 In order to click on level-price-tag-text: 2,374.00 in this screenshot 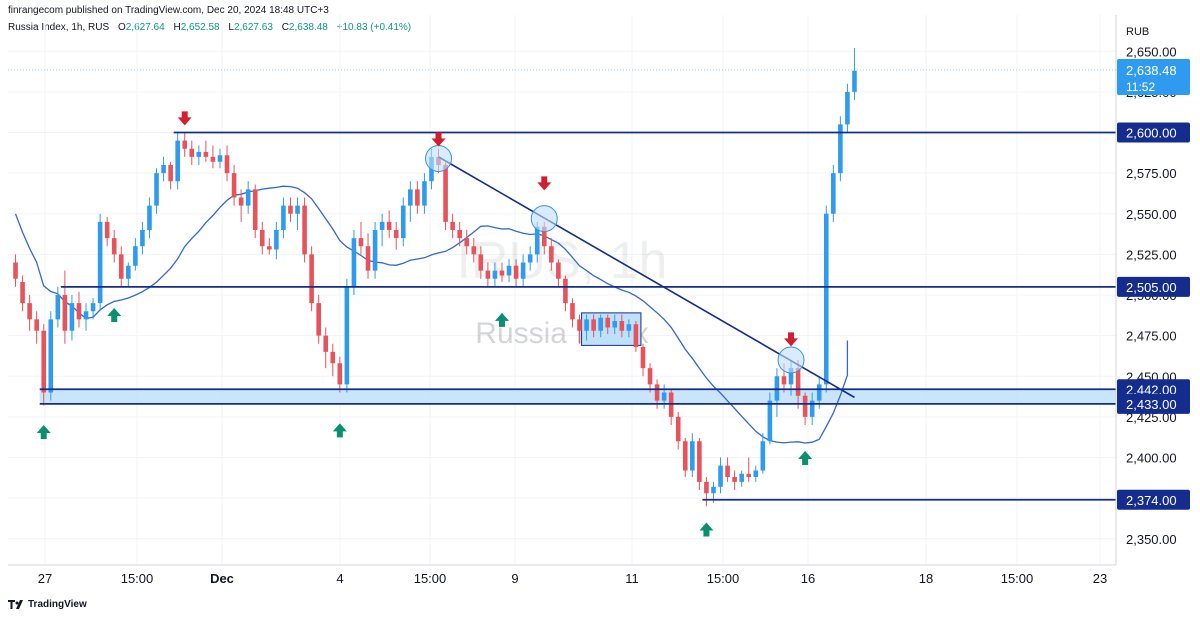, I will do `click(1151, 500)`.